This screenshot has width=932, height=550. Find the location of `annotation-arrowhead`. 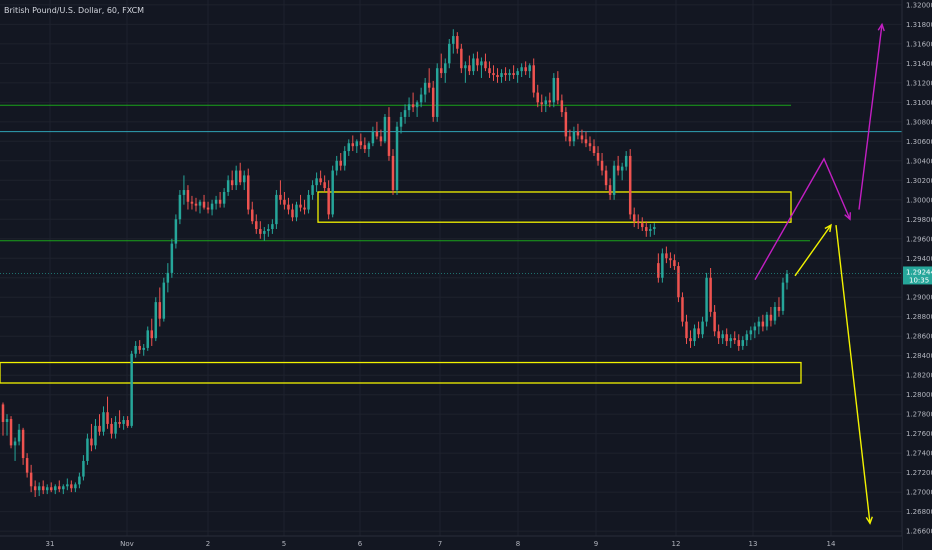

annotation-arrowhead is located at coordinates (881, 27).